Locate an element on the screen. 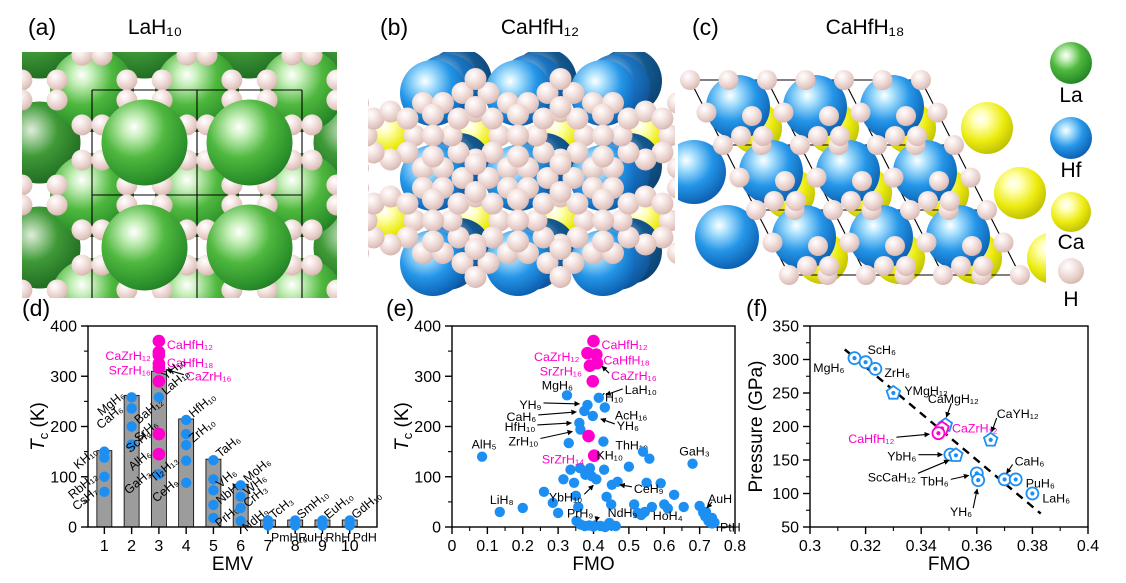 This screenshot has height=583, width=1126. x-axis-title: EMV is located at coordinates (233, 564).